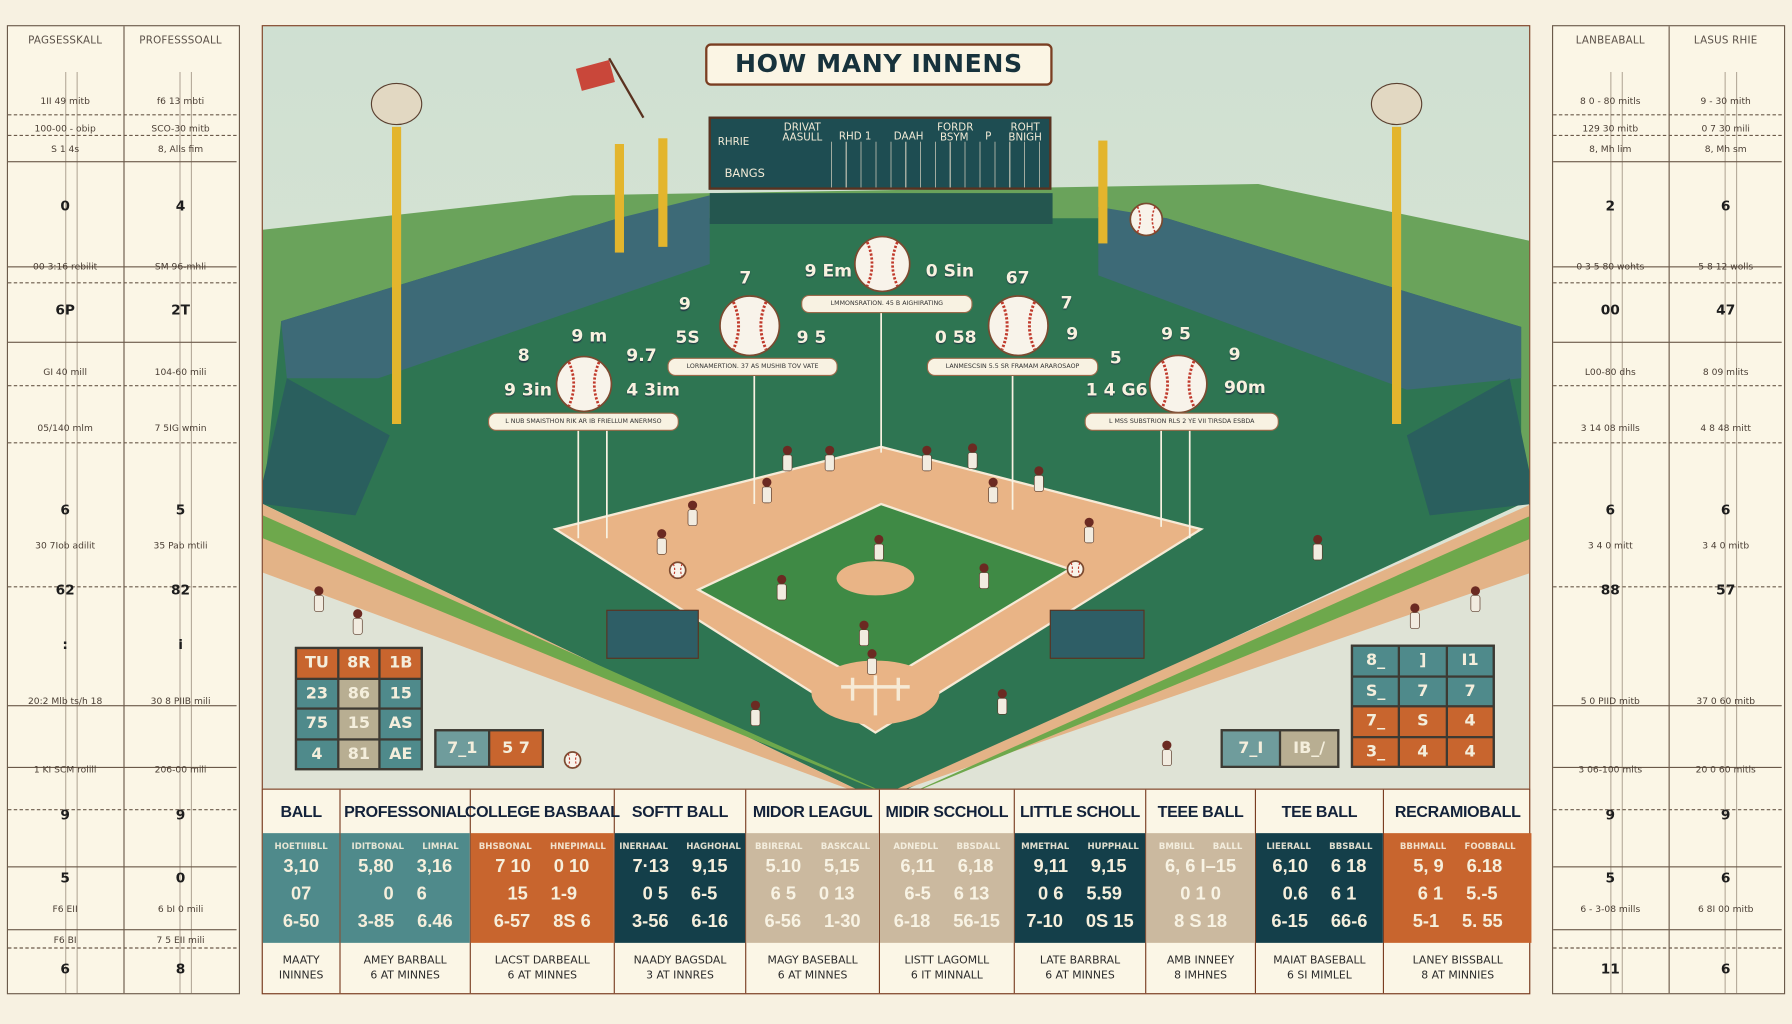 This screenshot has width=1792, height=1024. What do you see at coordinates (1457, 960) in the screenshot?
I see `footer-text: LANEY BISSBALL` at bounding box center [1457, 960].